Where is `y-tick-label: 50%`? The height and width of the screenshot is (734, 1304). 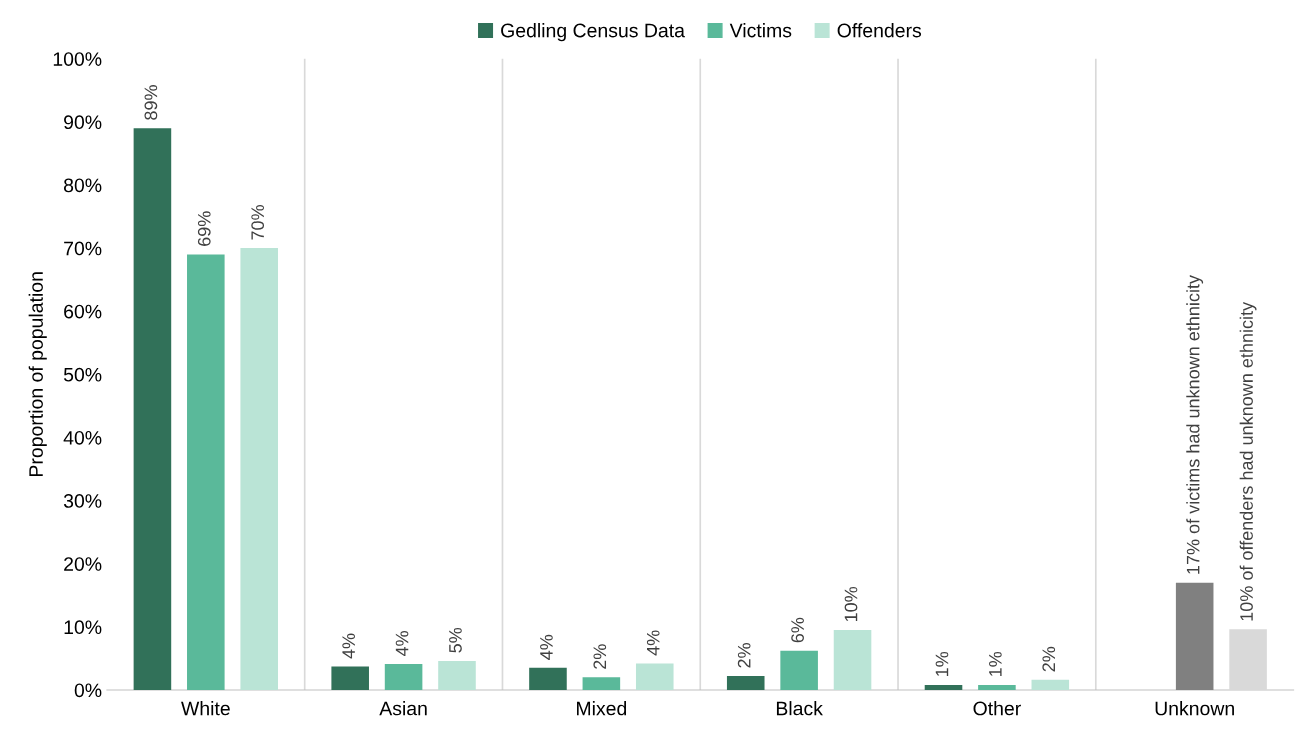
y-tick-label: 50% is located at coordinates (82, 374).